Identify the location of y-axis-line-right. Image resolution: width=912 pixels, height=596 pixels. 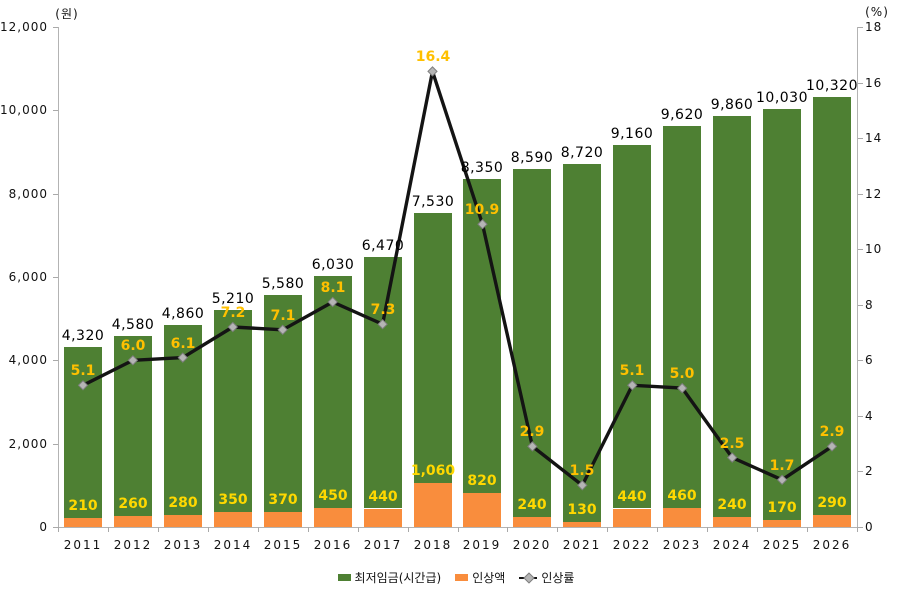
(857, 277).